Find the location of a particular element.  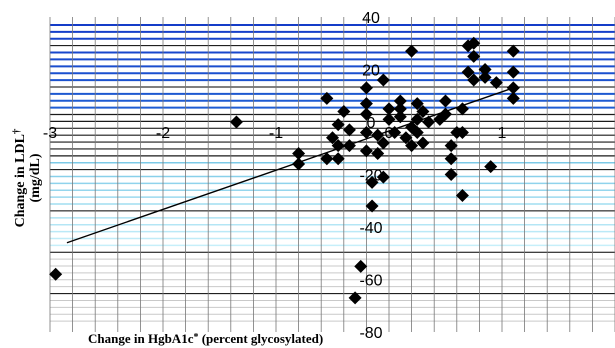

y-tick-label: -60 is located at coordinates (370, 281).